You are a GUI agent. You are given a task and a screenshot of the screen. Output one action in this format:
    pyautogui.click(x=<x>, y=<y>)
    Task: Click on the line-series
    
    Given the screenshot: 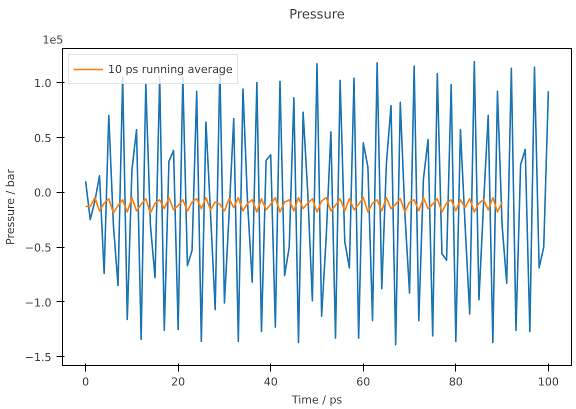 What is the action you would take?
    pyautogui.click(x=293, y=205)
    